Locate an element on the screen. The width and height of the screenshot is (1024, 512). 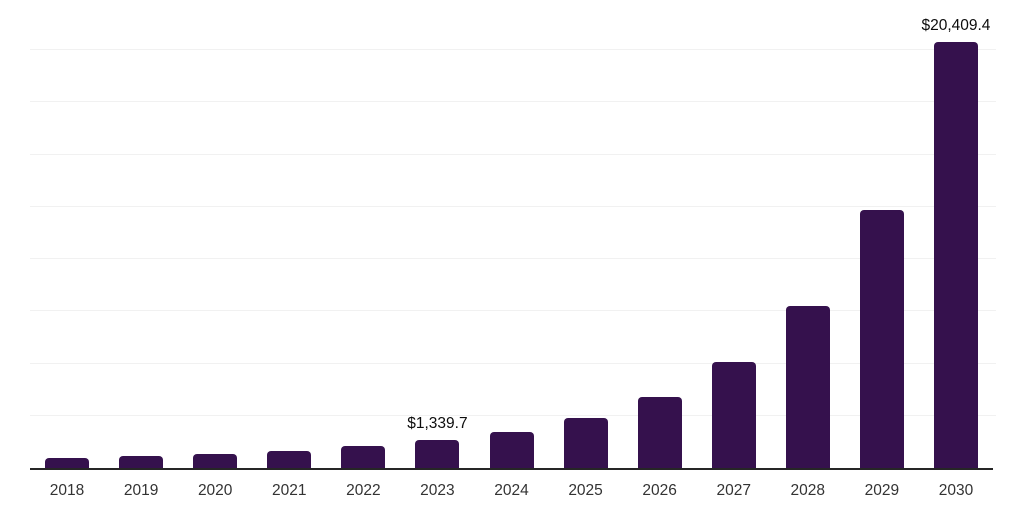
x-tick-2029: 2029 is located at coordinates (882, 490).